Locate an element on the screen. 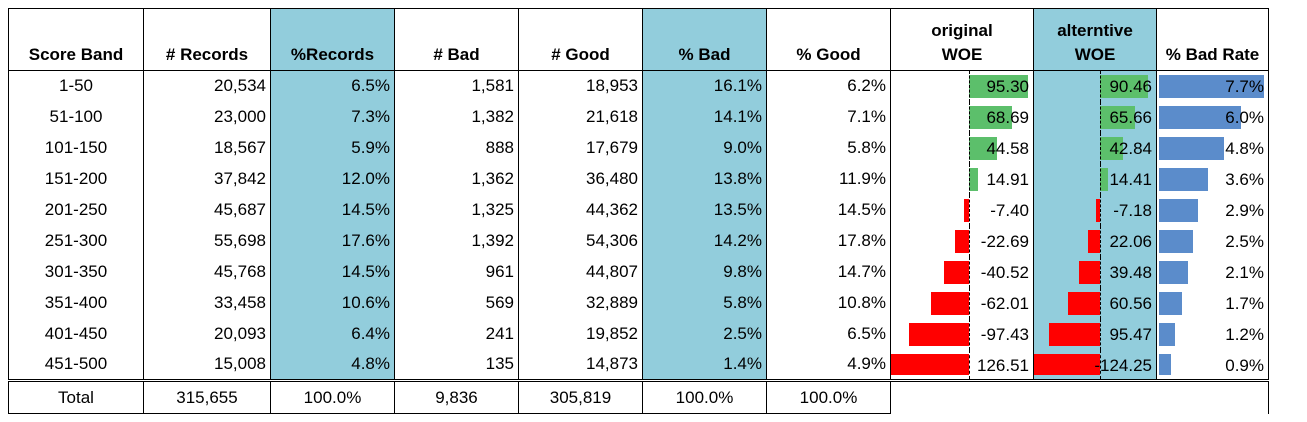 This screenshot has width=1307, height=422. cell-good: 44,807 is located at coordinates (580, 272).